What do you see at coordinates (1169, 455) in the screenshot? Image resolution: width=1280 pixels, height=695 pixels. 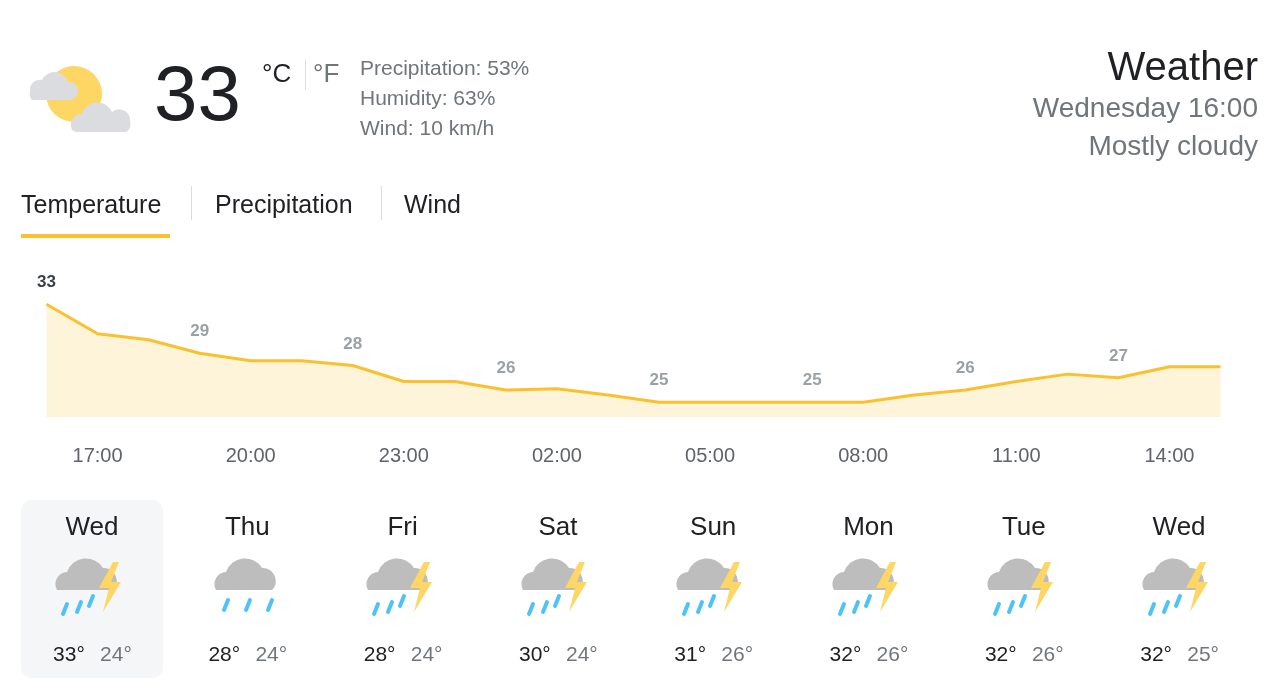 I see `x-tick-label: 14:00` at bounding box center [1169, 455].